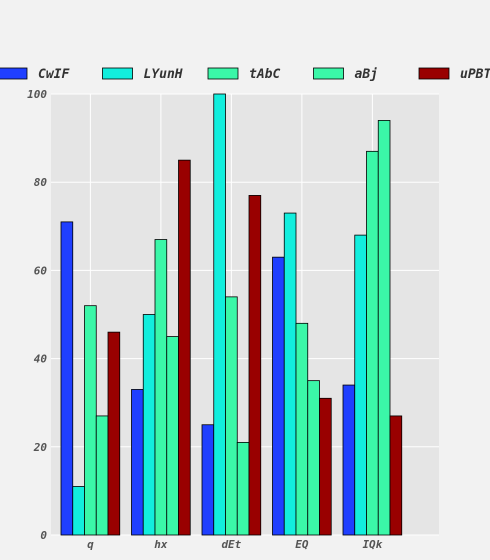 Image resolution: width=490 pixels, height=560 pixels. Describe the element at coordinates (349, 460) in the screenshot. I see `bar-CwIF-IQk` at that location.